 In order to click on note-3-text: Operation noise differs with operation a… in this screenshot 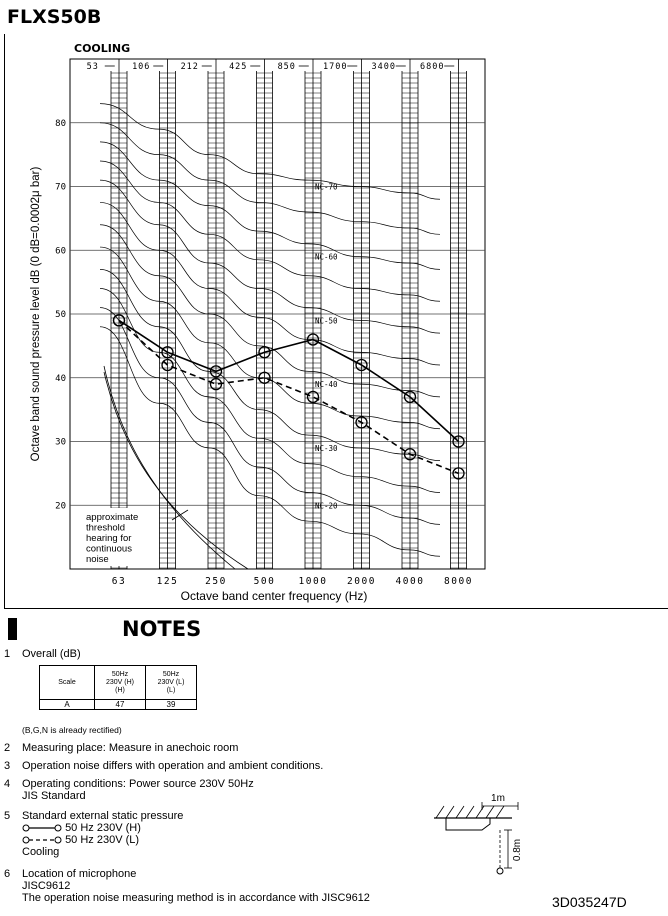, I will do `click(173, 766)`.